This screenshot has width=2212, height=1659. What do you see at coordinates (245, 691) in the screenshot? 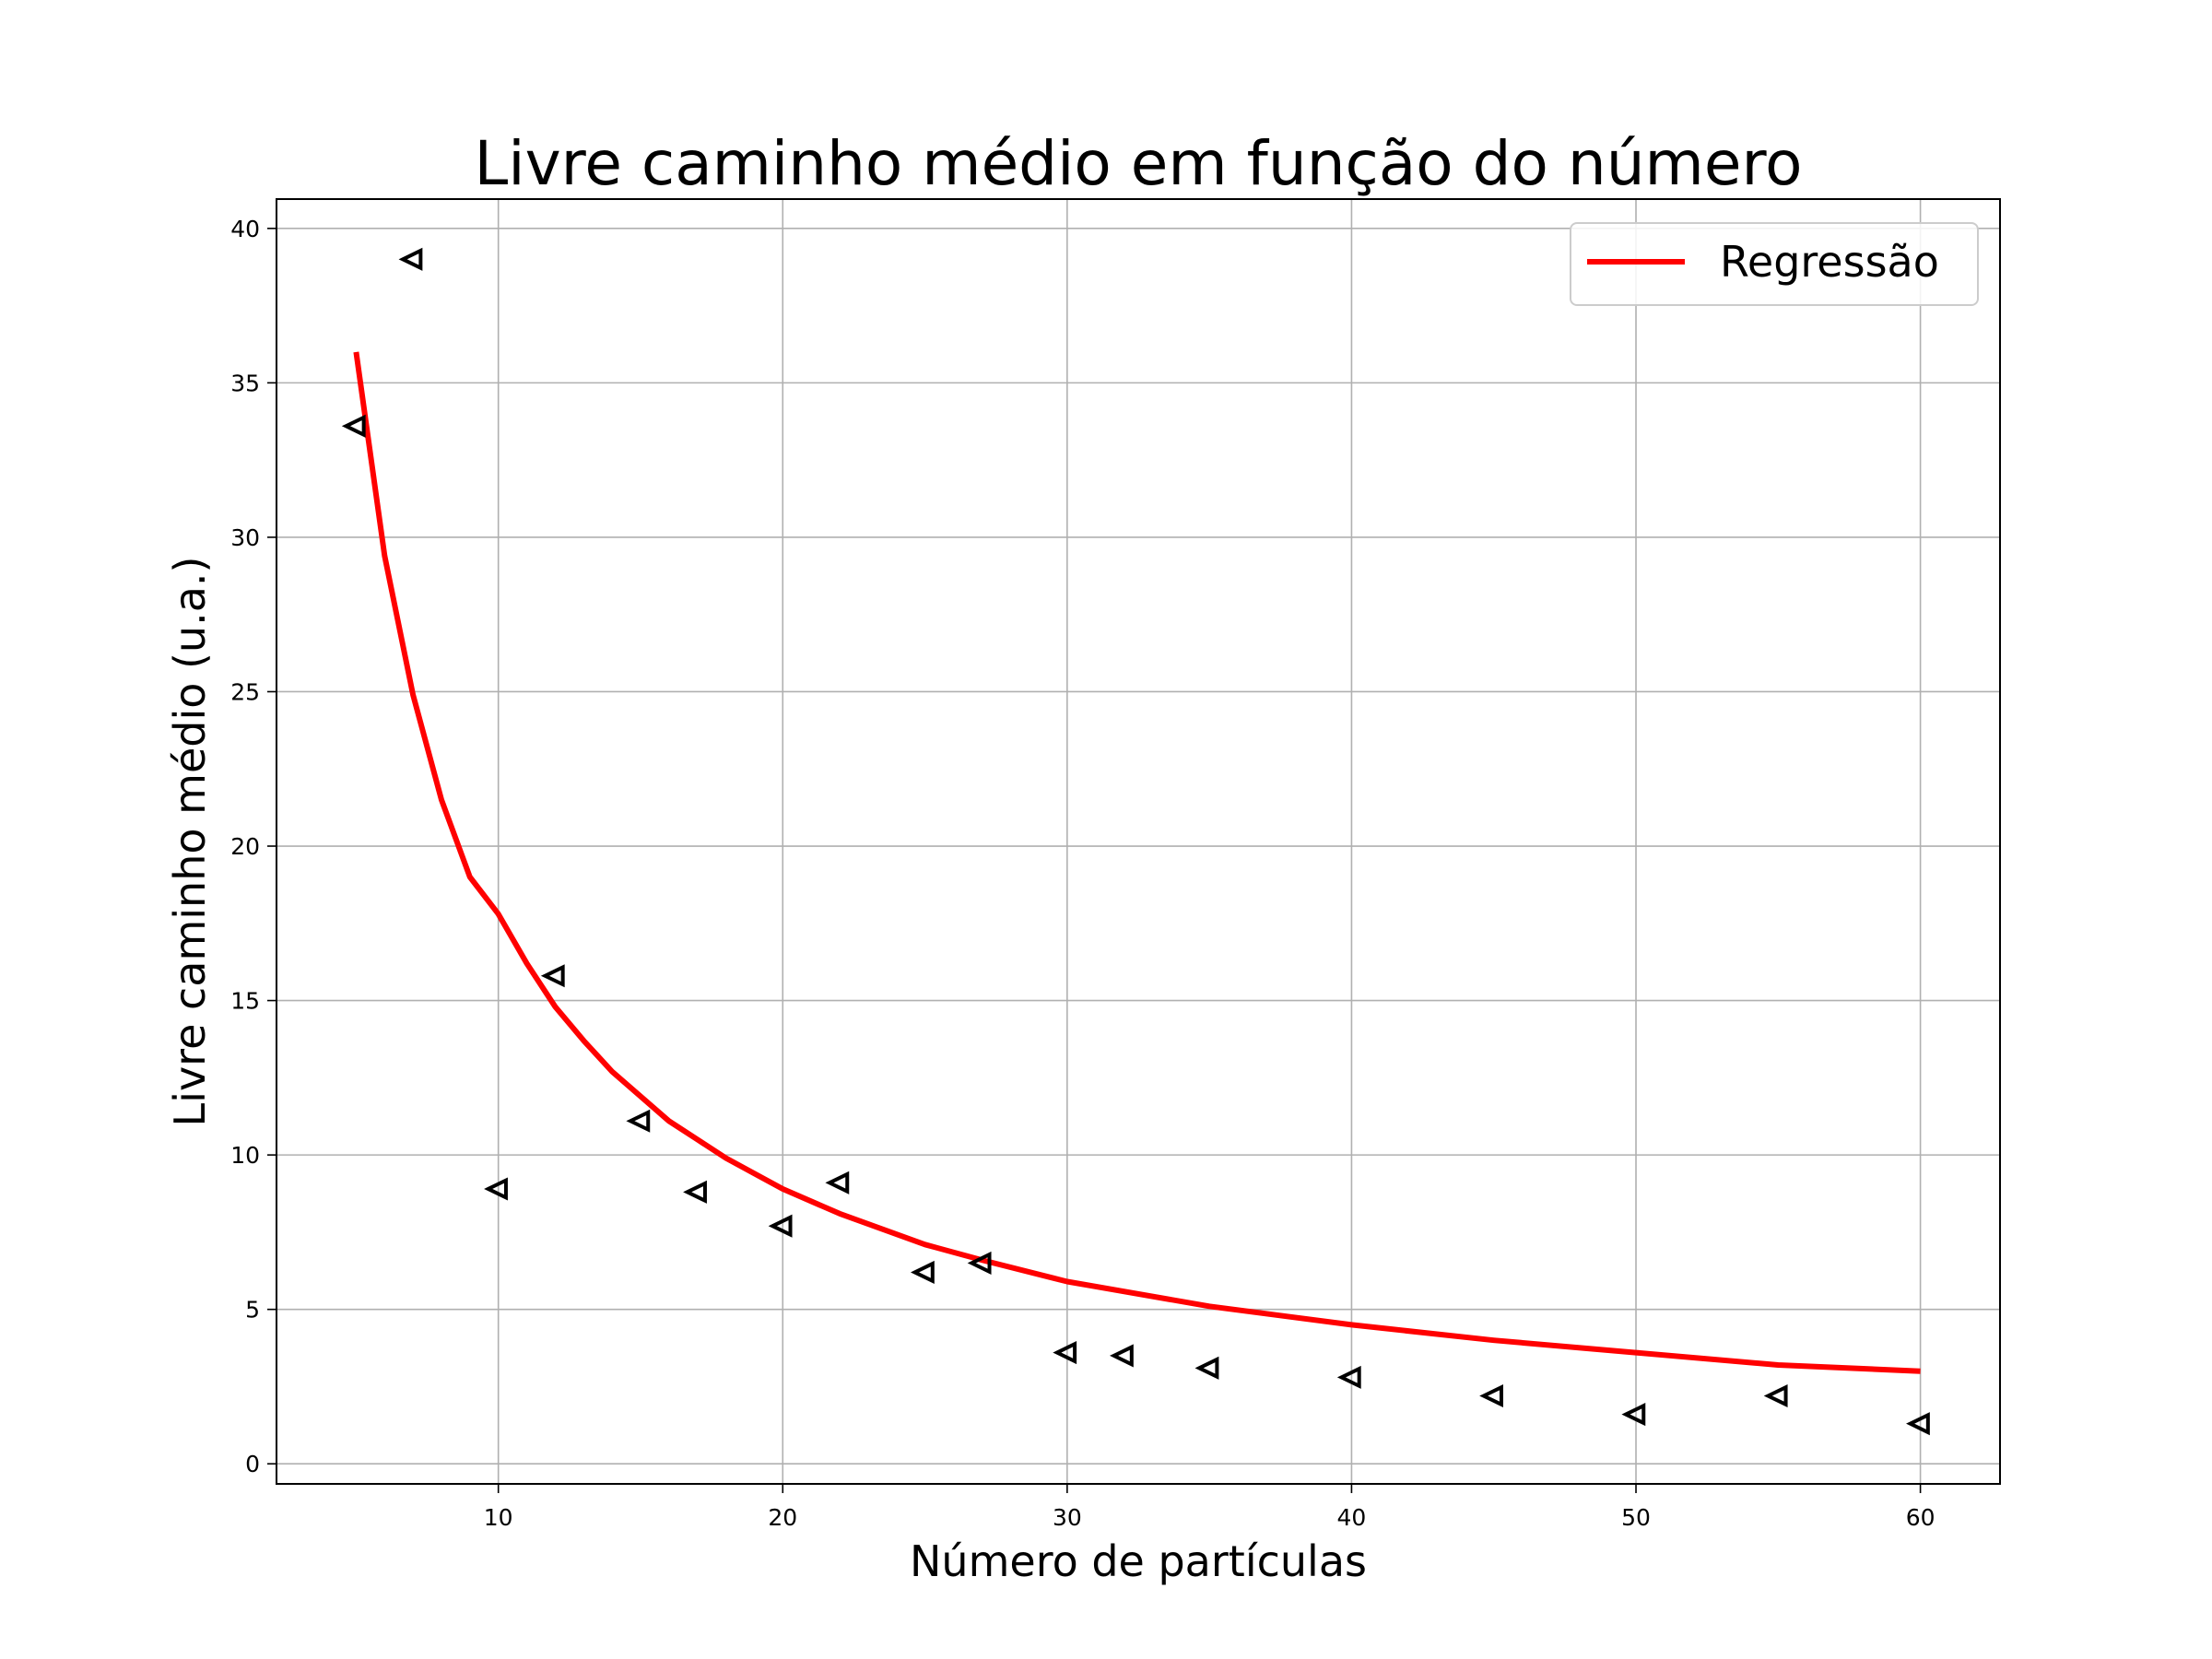
I see `y-tick-label: 25` at bounding box center [245, 691].